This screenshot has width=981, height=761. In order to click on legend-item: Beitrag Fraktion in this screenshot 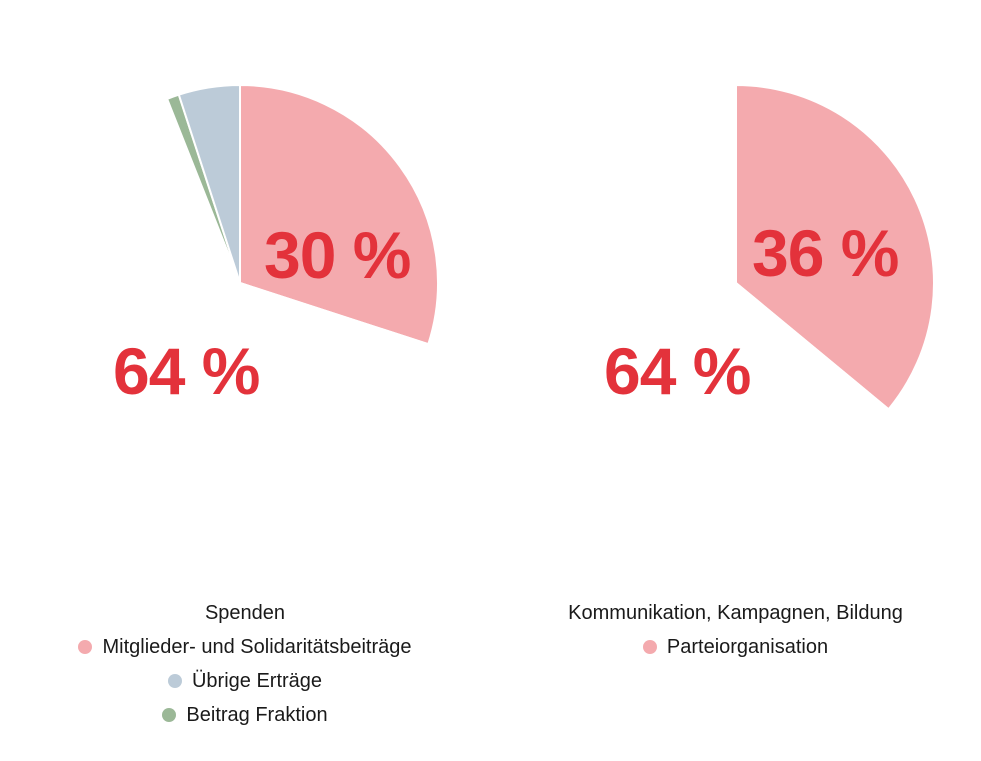, I will do `click(245, 715)`.